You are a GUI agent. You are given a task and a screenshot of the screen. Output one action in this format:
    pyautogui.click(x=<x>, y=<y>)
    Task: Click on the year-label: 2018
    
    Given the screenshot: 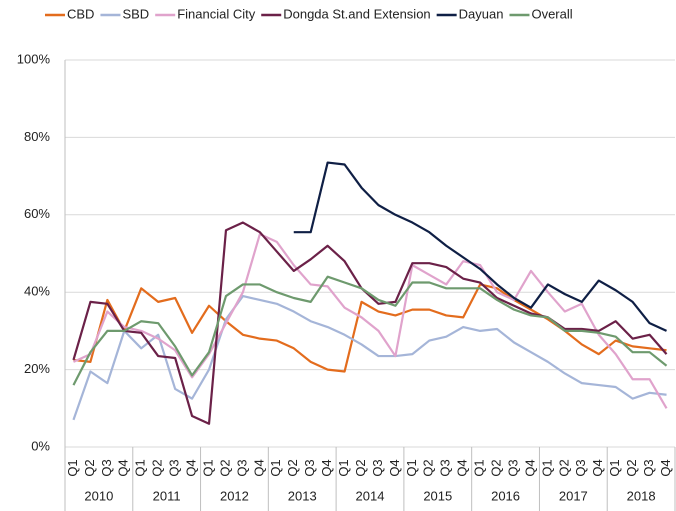 What is the action you would take?
    pyautogui.click(x=641, y=495)
    